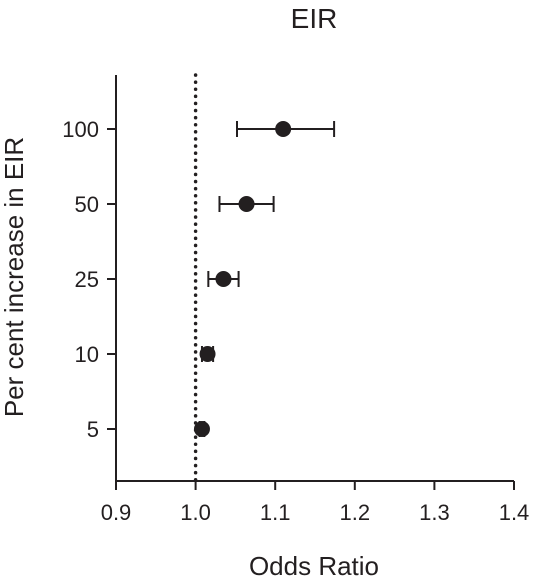 The width and height of the screenshot is (534, 578). I want to click on x-tick-label: 1.1, so click(275, 512).